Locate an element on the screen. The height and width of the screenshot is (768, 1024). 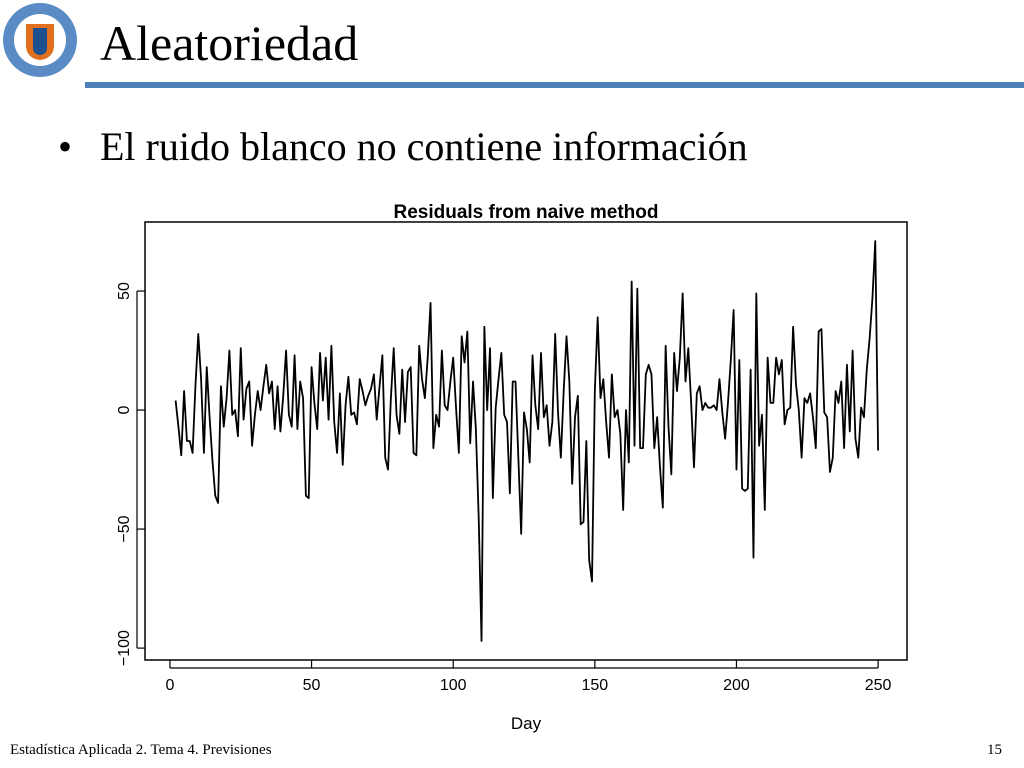
x-tick-label: 200 is located at coordinates (736, 685).